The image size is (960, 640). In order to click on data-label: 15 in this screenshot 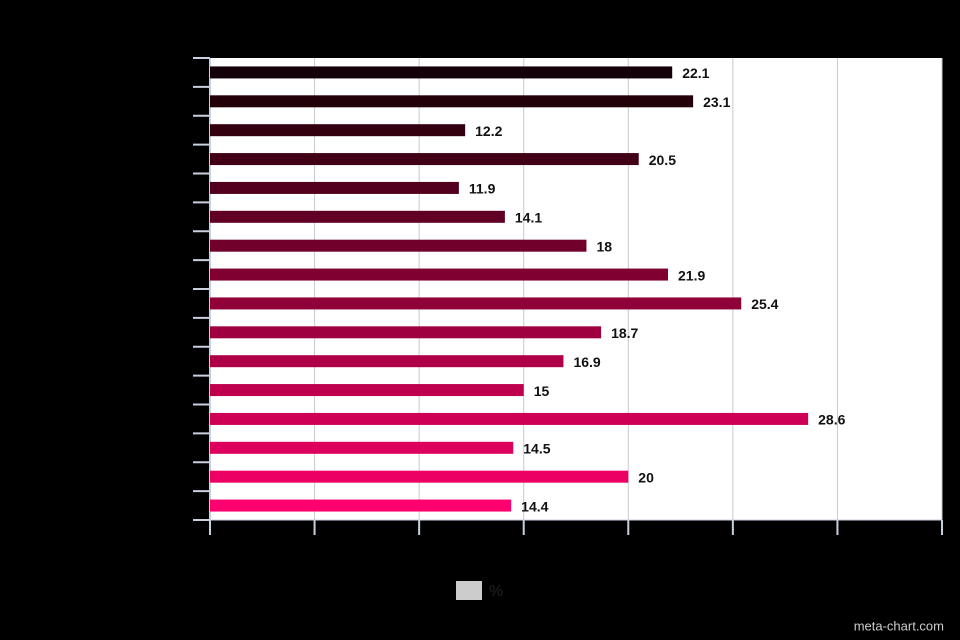, I will do `click(542, 391)`.